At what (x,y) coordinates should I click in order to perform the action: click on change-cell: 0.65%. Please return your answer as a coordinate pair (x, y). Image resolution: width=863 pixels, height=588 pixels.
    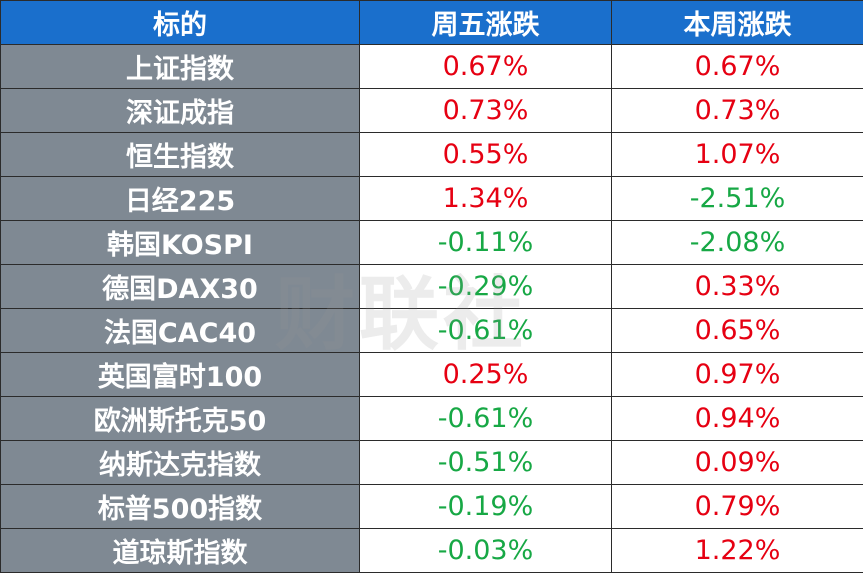
    Looking at the image, I should click on (737, 330).